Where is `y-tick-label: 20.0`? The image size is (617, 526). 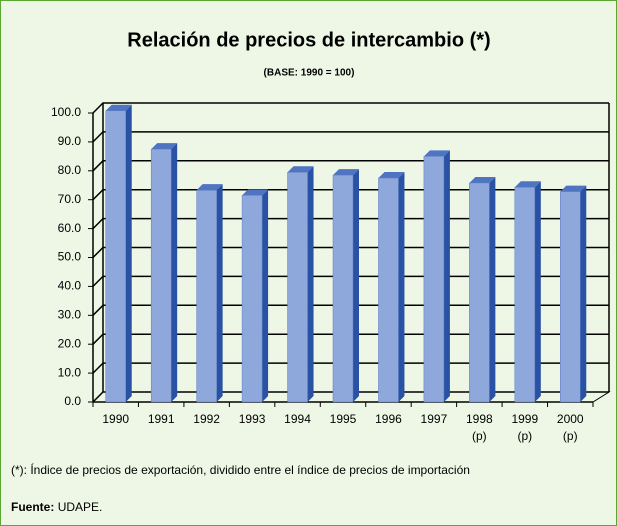
y-tick-label: 20.0 is located at coordinates (70, 343).